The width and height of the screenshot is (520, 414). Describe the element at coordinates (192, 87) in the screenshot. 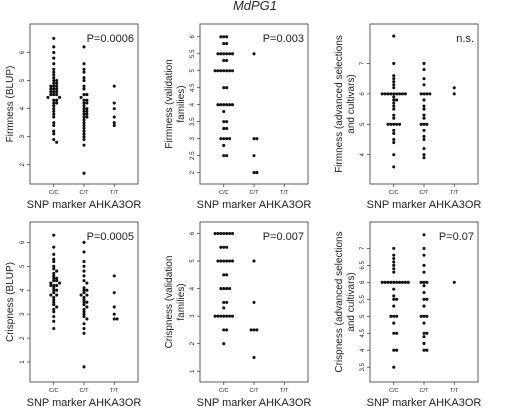

I see `y-tick-label: 4.5` at that location.